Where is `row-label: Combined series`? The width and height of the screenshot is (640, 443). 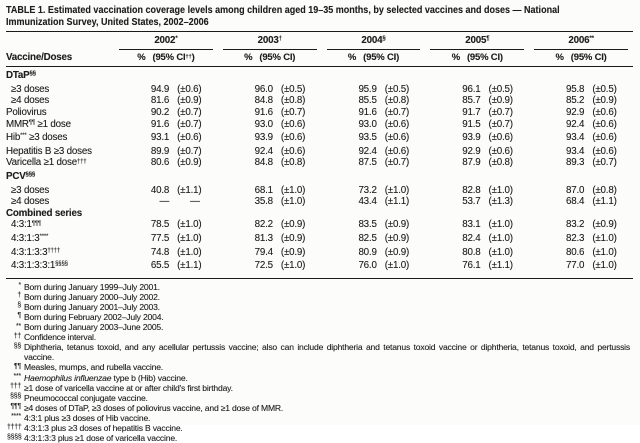
row-label: Combined series is located at coordinates (60, 214).